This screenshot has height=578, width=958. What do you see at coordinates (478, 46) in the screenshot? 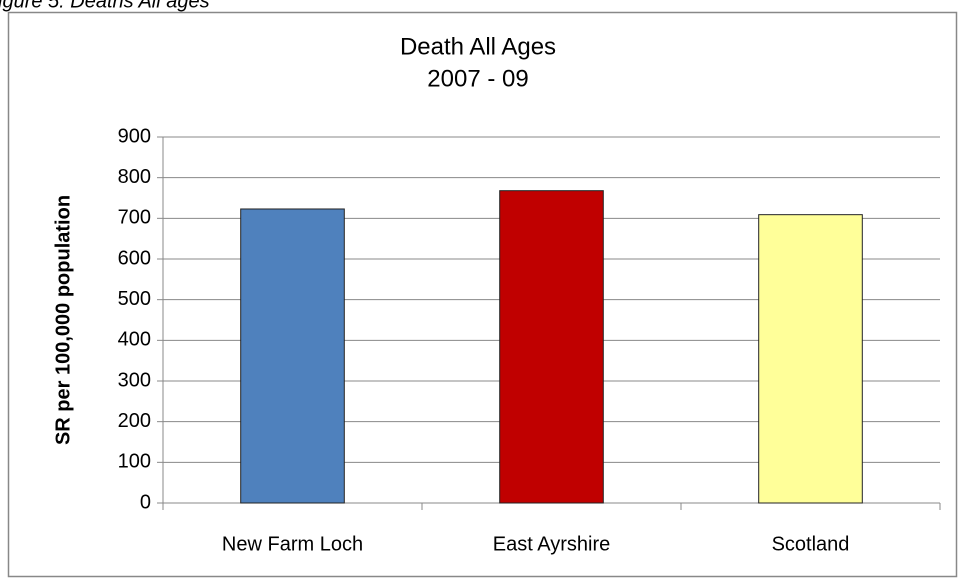
I see `chart-title: Death All Ages` at bounding box center [478, 46].